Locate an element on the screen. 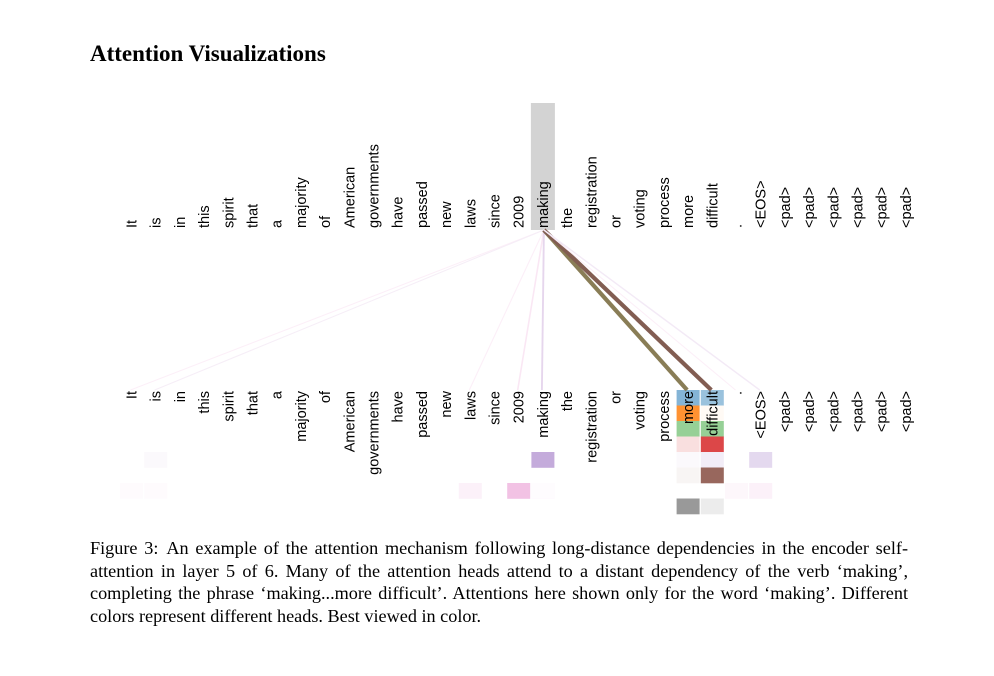  target-token: is is located at coordinates (157, 396).